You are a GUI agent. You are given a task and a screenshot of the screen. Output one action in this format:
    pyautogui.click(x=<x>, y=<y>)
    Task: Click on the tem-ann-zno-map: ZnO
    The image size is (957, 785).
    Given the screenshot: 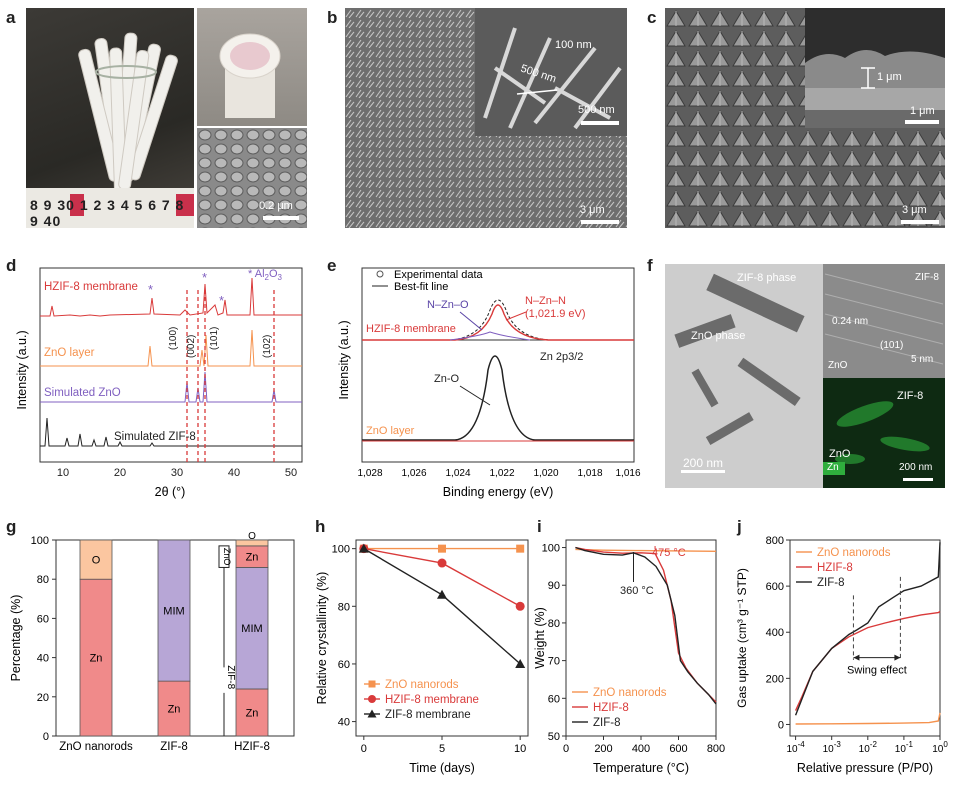 What is the action you would take?
    pyautogui.click(x=840, y=454)
    